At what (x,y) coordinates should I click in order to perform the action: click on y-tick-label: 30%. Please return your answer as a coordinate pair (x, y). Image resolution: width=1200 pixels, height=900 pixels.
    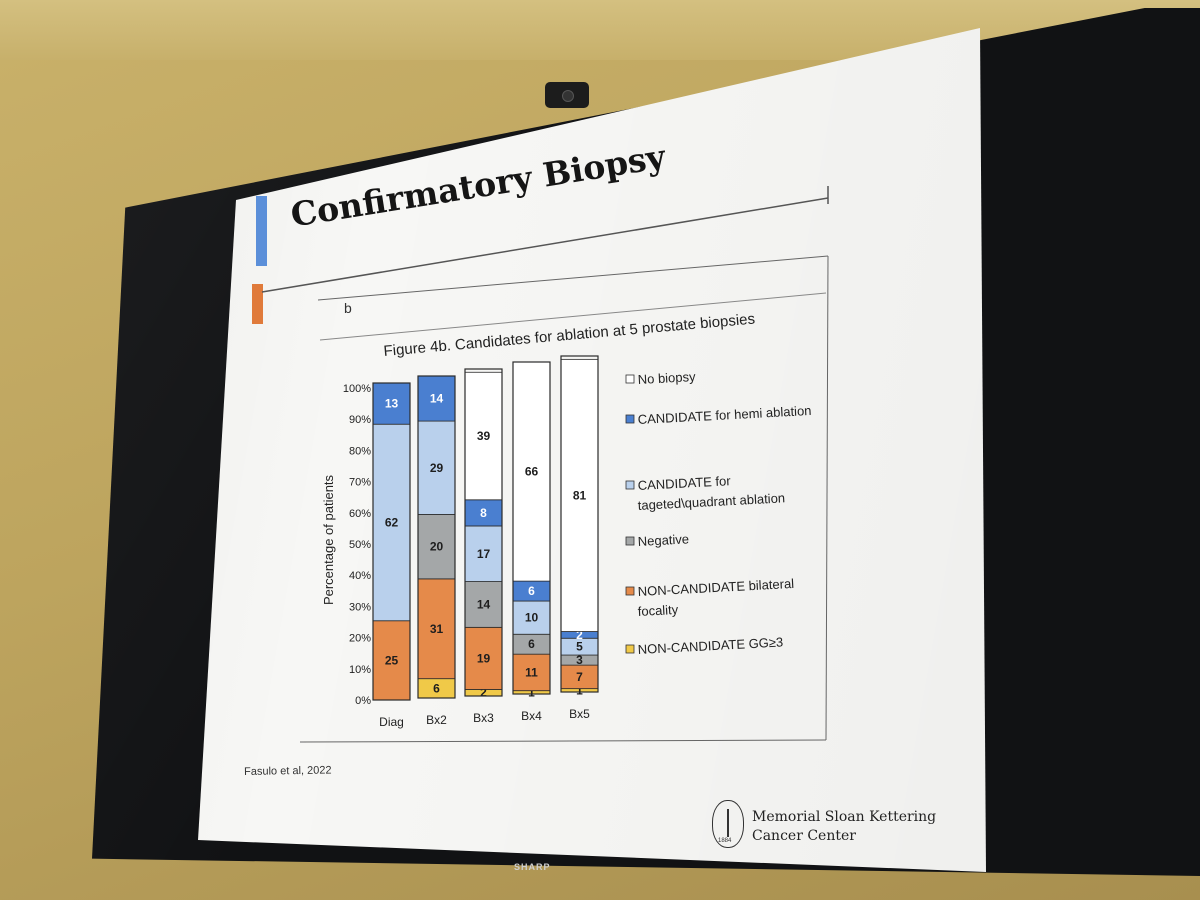
    Looking at the image, I should click on (360, 607).